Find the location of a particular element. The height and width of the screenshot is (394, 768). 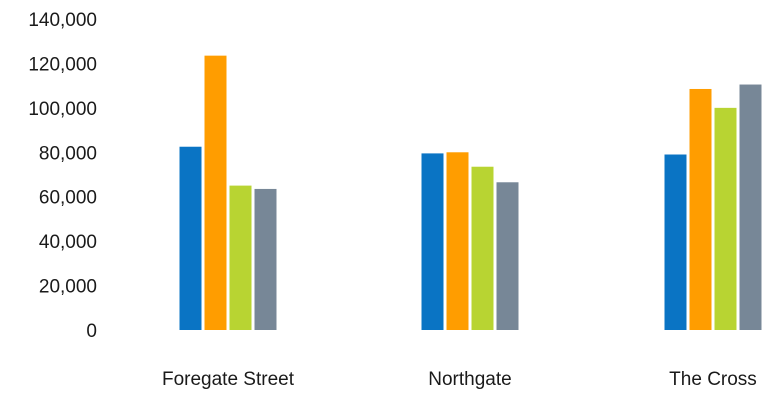

x-category-label: Foregate Street is located at coordinates (228, 379).